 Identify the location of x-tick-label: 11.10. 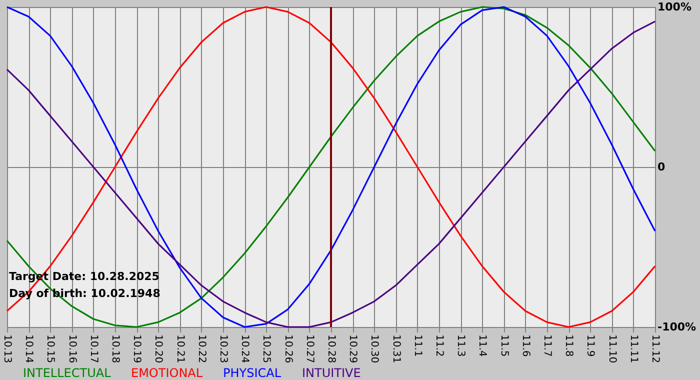
(612, 349).